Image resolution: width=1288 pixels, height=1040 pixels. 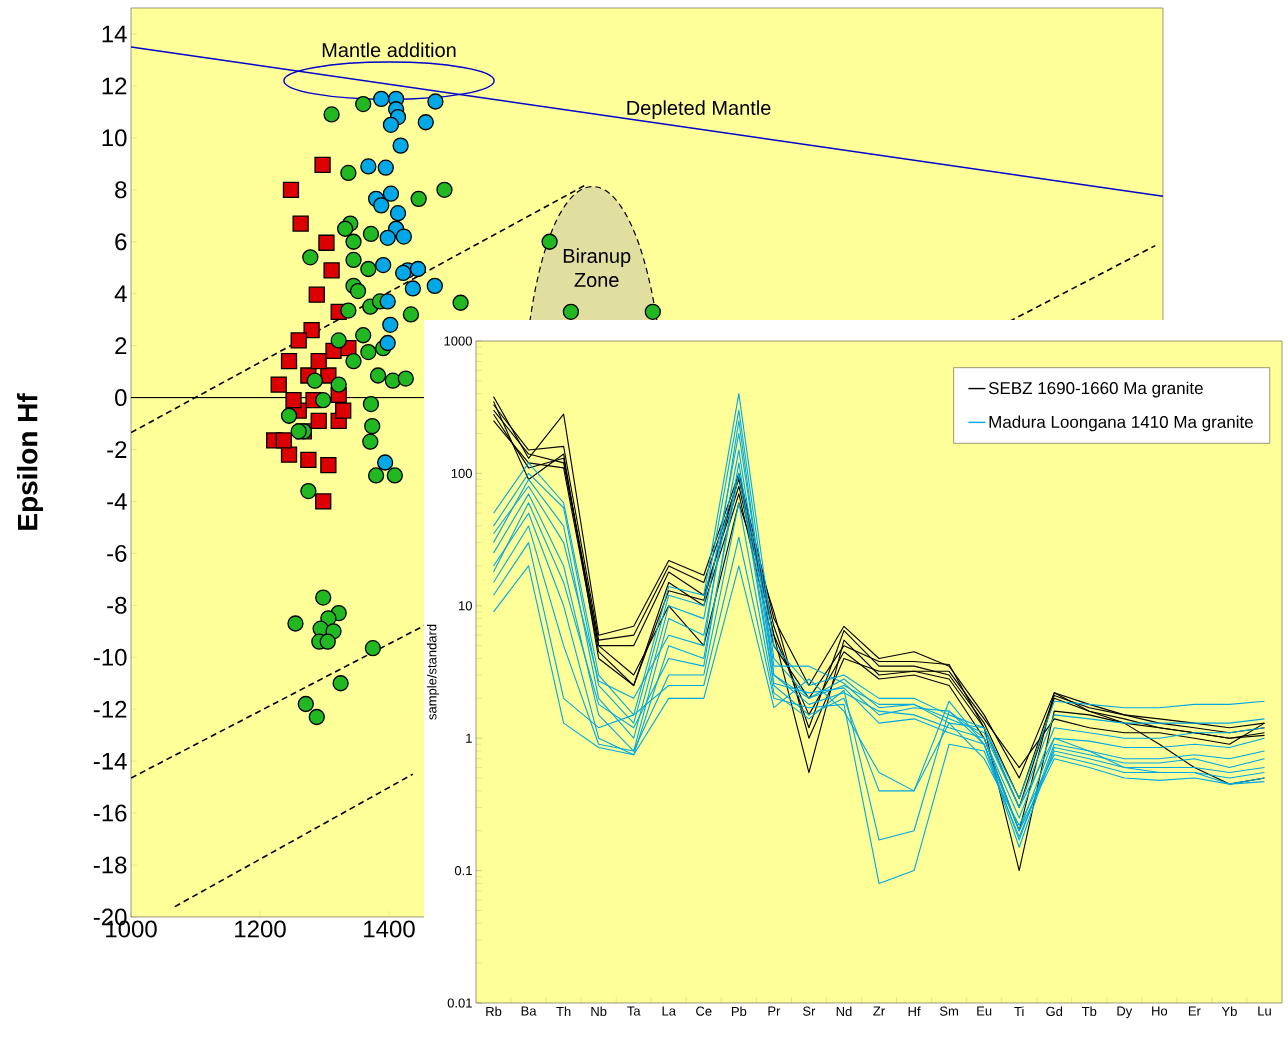 What do you see at coordinates (121, 190) in the screenshot?
I see `y-tick-label: 8` at bounding box center [121, 190].